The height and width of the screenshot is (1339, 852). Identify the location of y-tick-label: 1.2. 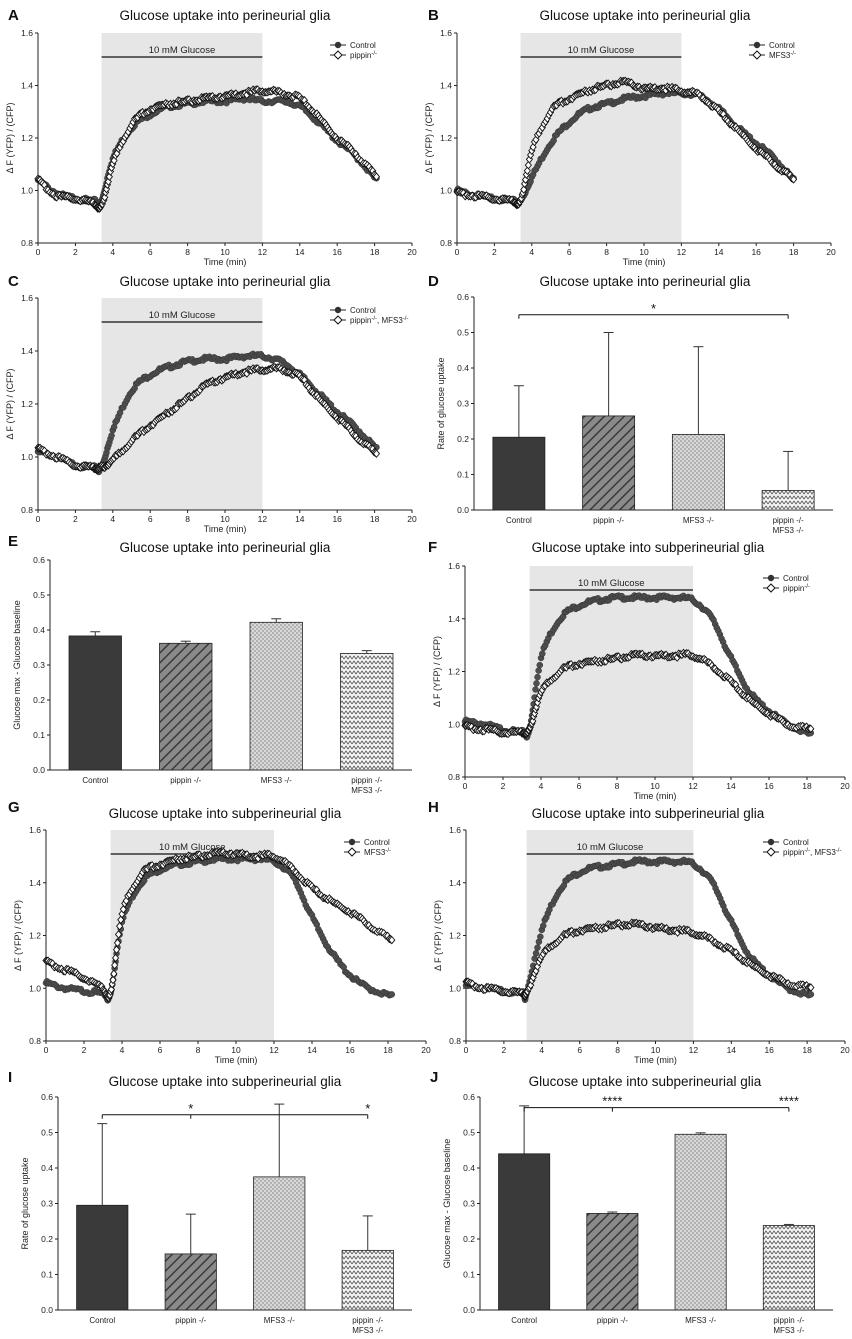
(35, 936).